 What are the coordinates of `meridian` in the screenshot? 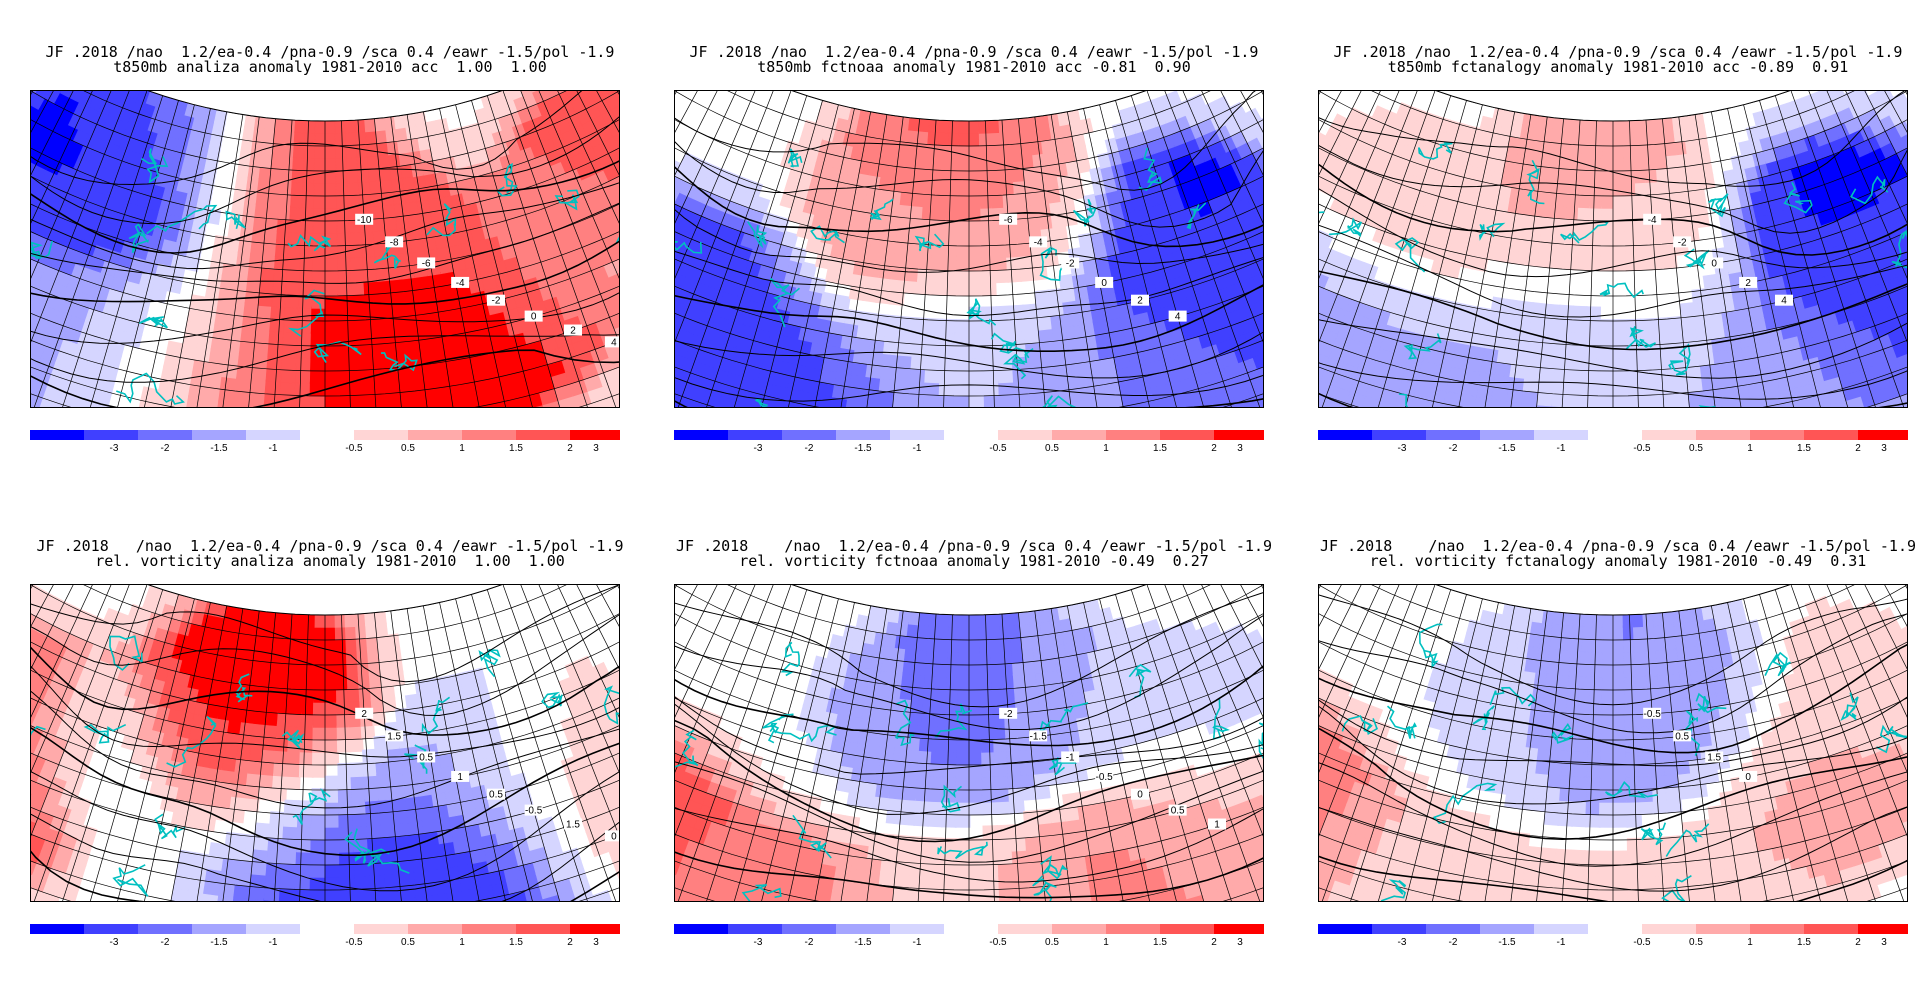 It's located at (52, 228).